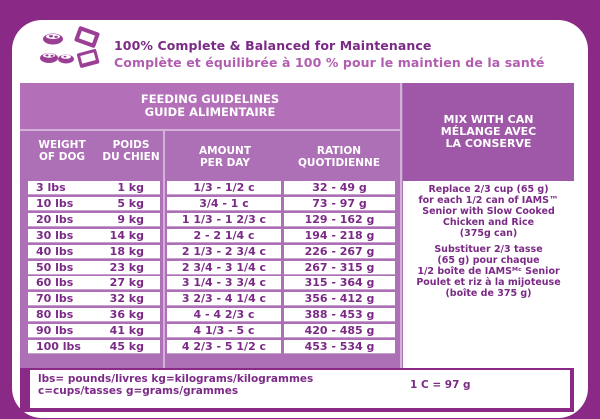 This screenshot has height=419, width=600. Describe the element at coordinates (488, 249) in the screenshot. I see `mix-fr-line: Substituer 2/3 tasse` at that location.